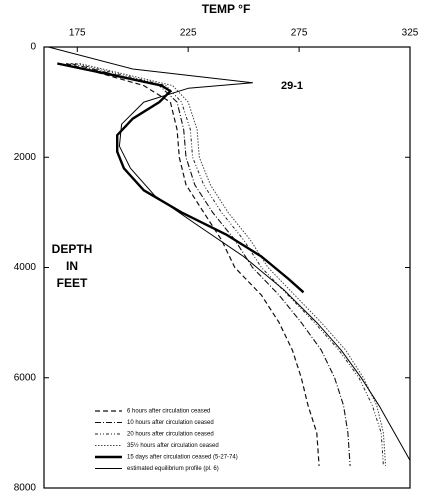  What do you see at coordinates (188, 33) in the screenshot?
I see `x-tick-label: 225` at bounding box center [188, 33].